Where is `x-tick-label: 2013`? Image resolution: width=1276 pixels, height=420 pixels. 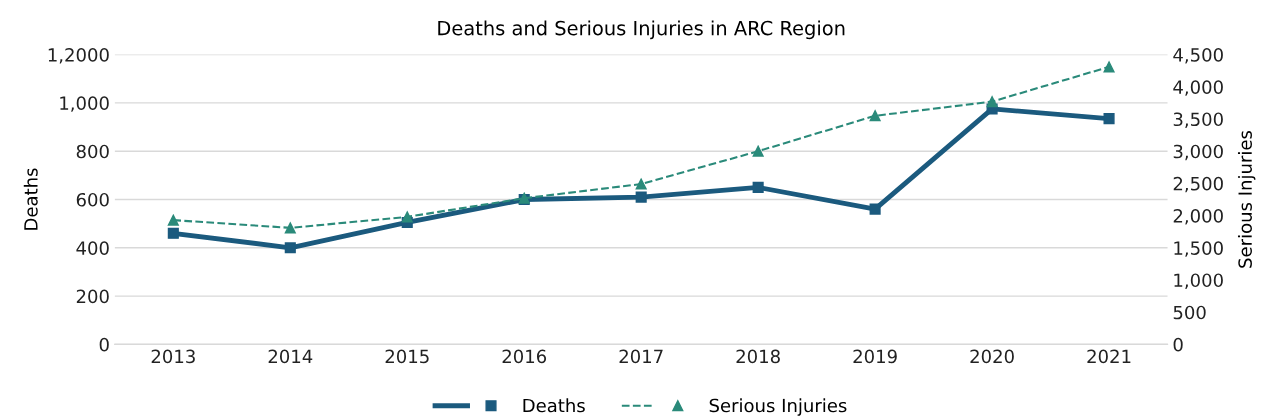
x-tick-label: 2013 is located at coordinates (173, 356).